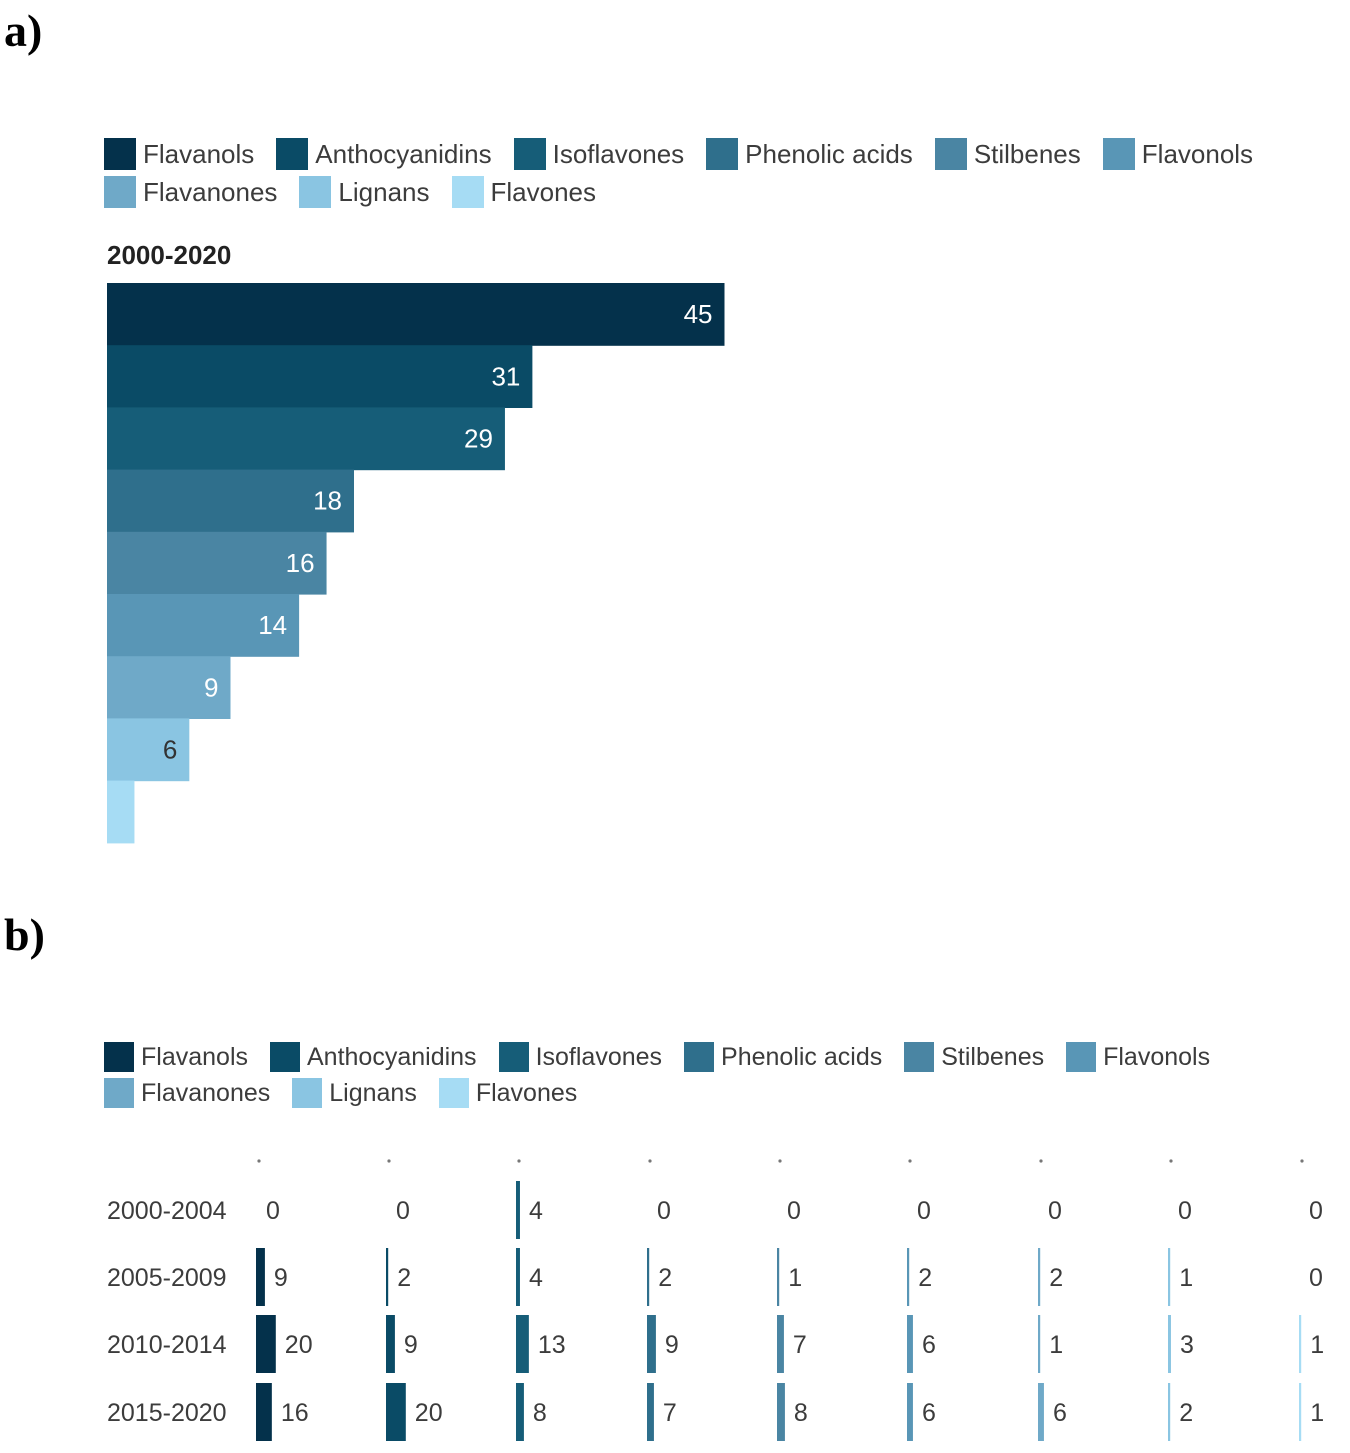  What do you see at coordinates (203, 625) in the screenshot?
I see `chart-a-bar-flavonols` at bounding box center [203, 625].